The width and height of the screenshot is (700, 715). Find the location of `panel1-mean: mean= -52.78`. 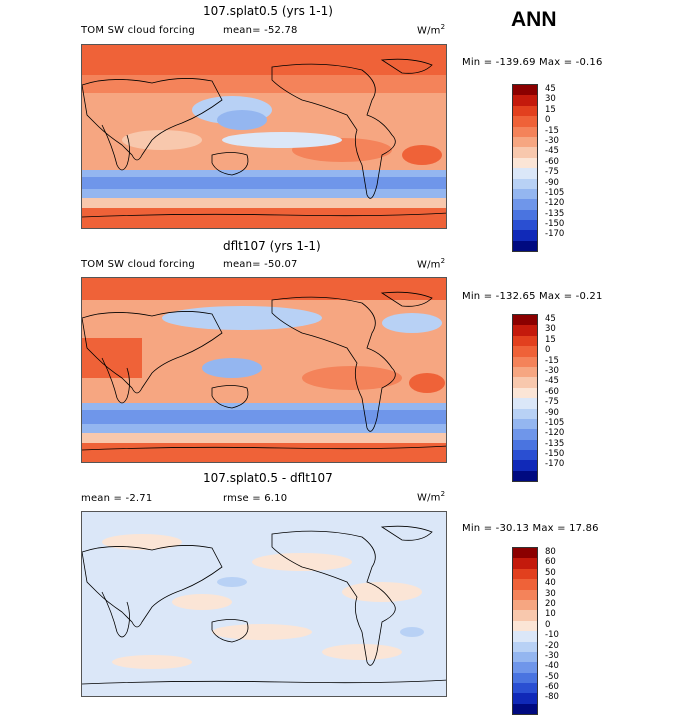

panel1-mean: mean= -52.78 is located at coordinates (260, 30).